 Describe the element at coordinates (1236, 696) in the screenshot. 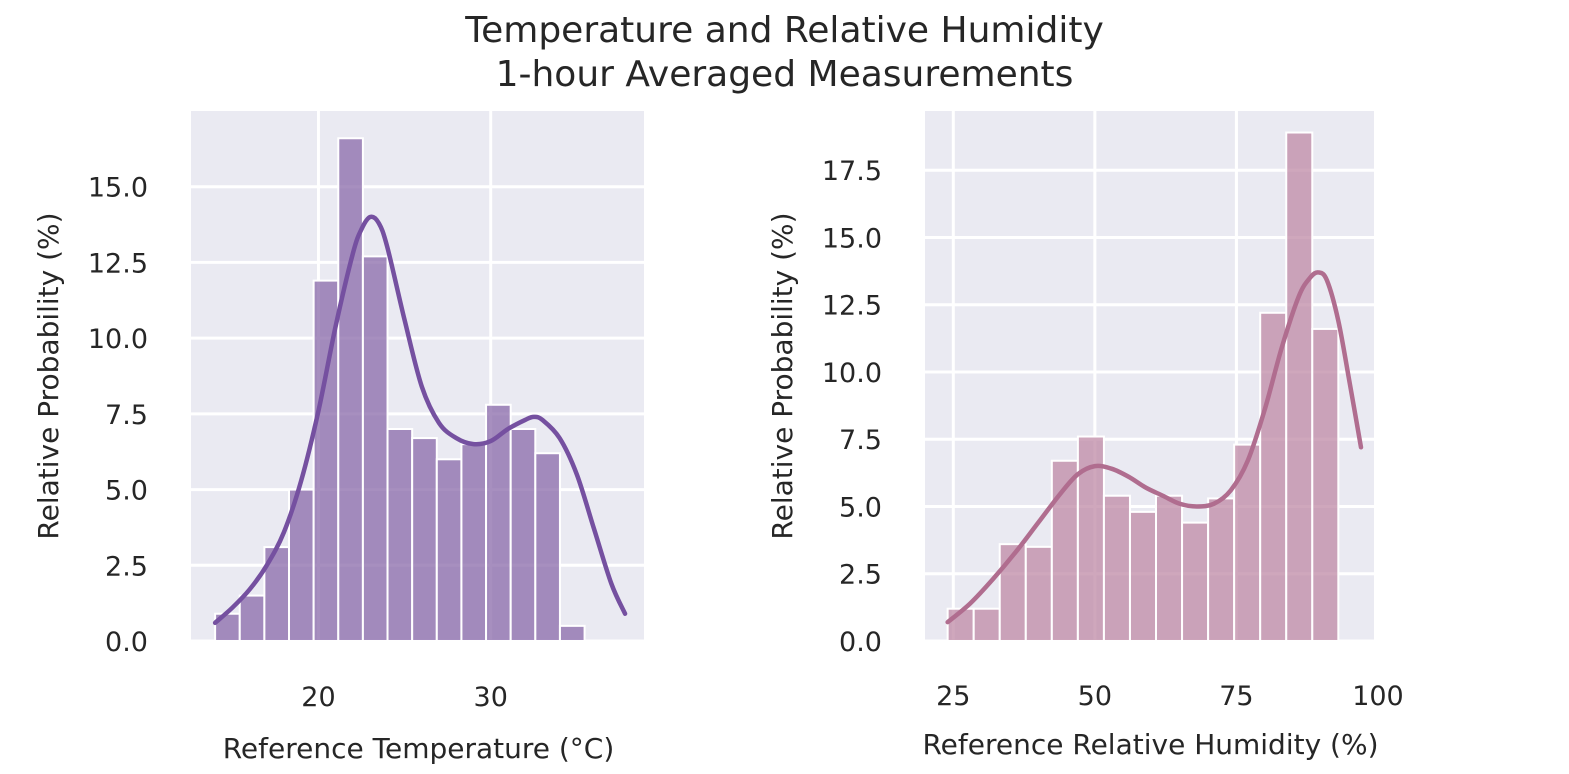

I see `x-tick-label: 75` at that location.